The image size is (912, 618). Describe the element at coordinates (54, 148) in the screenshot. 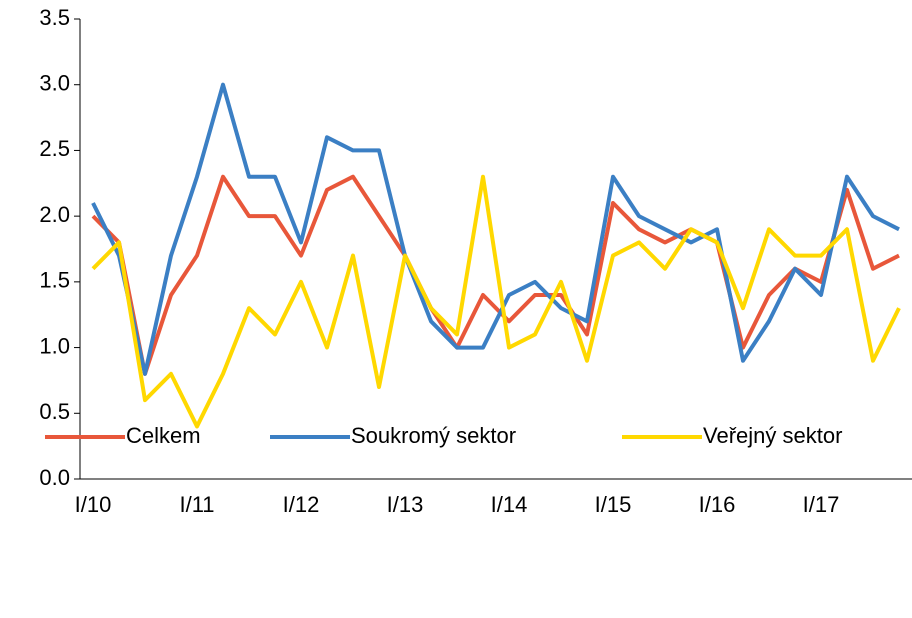

I see `y-tick-label: 2.5` at that location.